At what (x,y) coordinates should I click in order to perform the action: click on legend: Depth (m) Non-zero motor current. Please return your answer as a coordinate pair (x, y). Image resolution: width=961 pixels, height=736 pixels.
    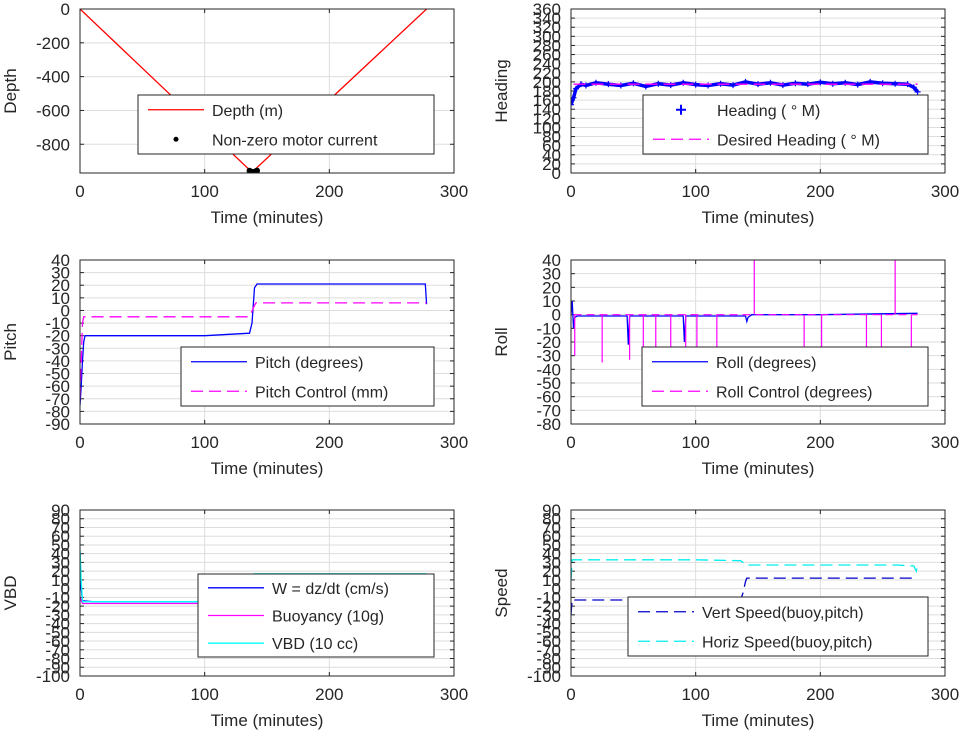
    Looking at the image, I should click on (286, 124).